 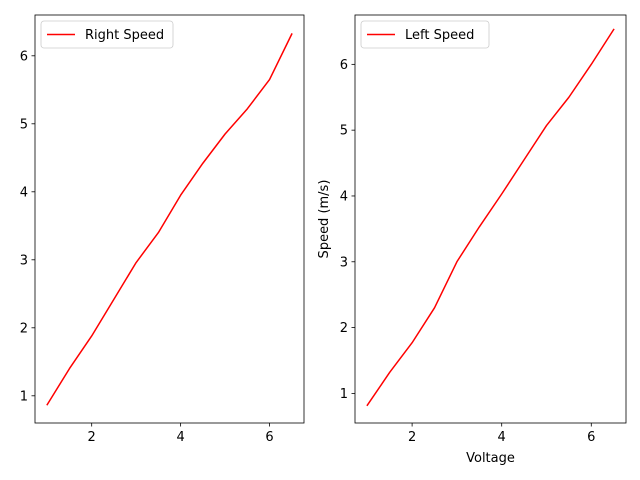 I want to click on legend-label: Left Speed, so click(x=439, y=35).